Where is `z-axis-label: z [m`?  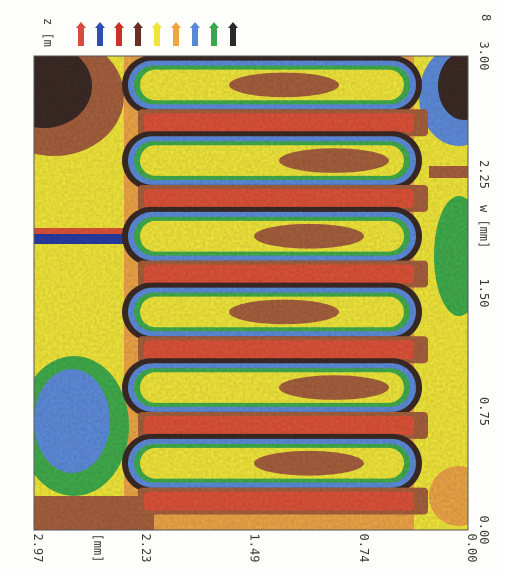 z-axis-label: z [m is located at coordinates (48, 32).